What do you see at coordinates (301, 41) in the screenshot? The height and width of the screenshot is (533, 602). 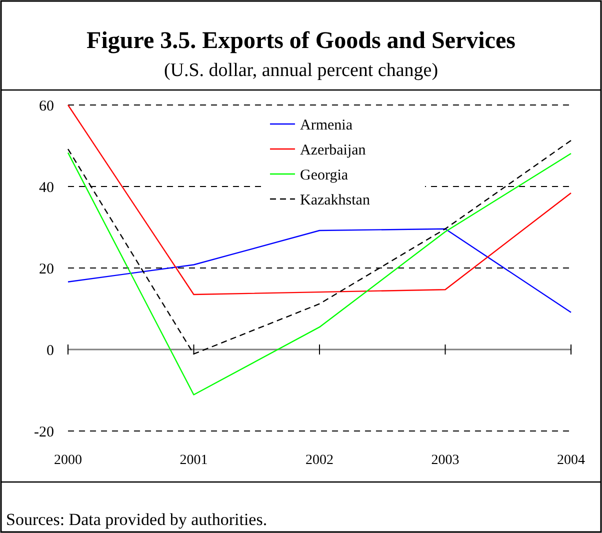 I see `chart-title: Figure 3.5. Exports of Goods and Services` at bounding box center [301, 41].